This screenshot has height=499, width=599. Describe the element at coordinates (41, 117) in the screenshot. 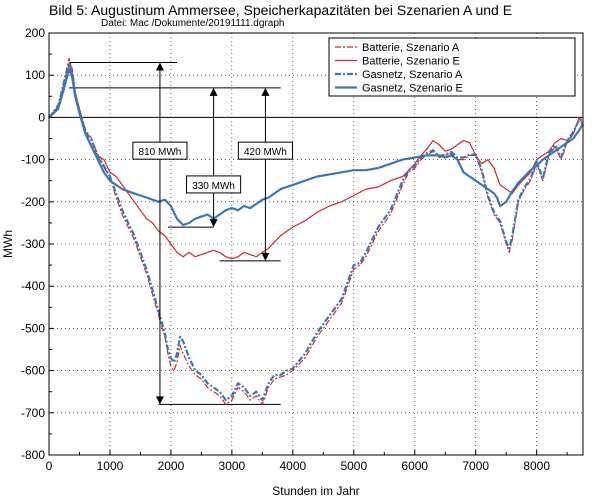

I see `y-tick-label: 0` at that location.